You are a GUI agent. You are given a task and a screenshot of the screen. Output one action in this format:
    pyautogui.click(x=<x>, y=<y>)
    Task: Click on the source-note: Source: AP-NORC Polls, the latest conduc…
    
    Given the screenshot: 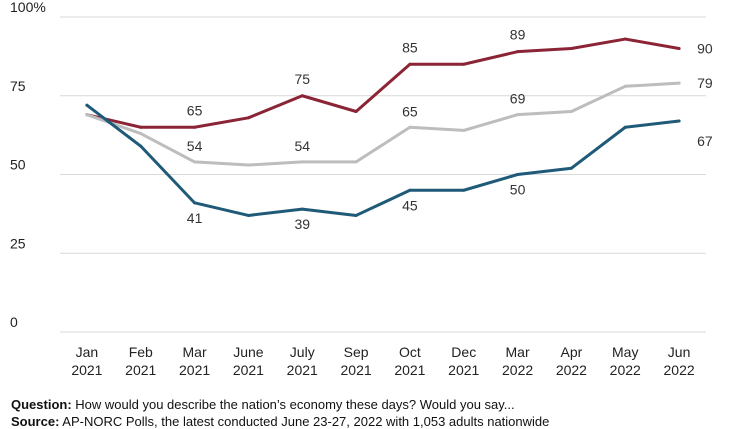 What is the action you would take?
    pyautogui.click(x=280, y=421)
    